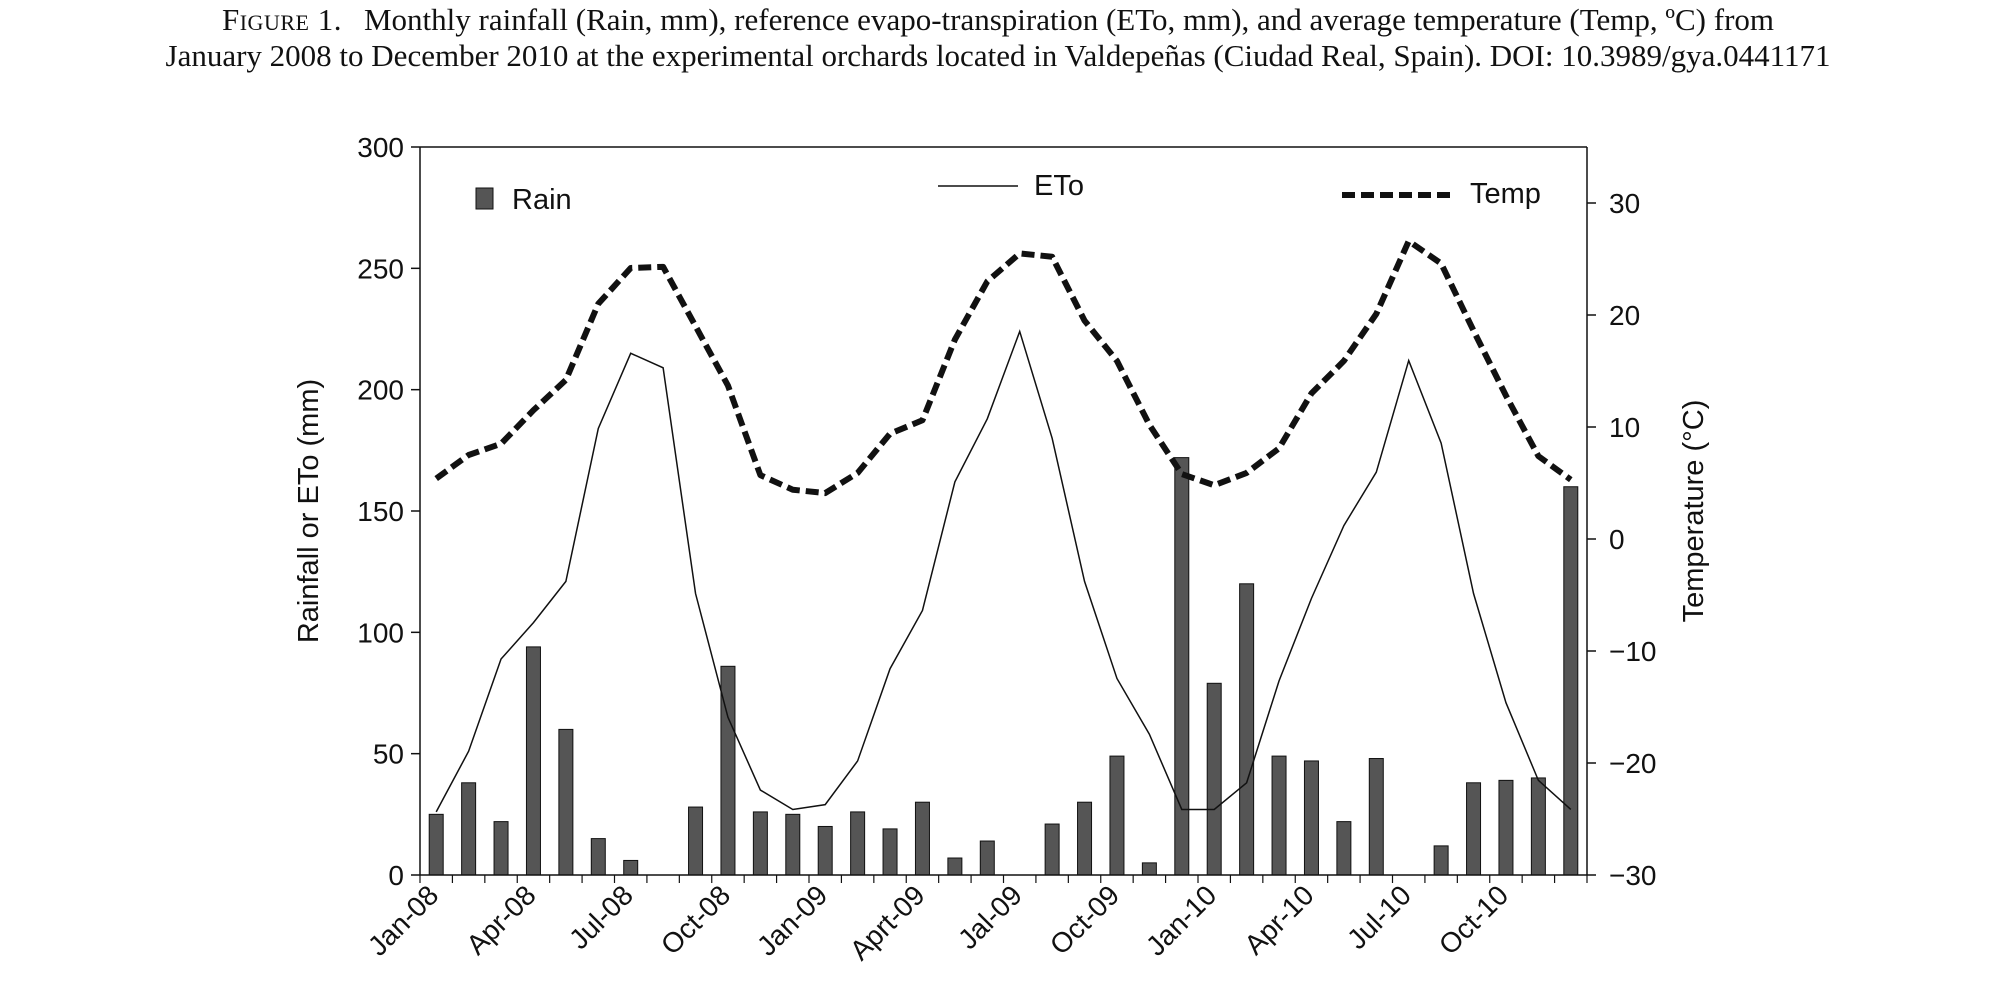  What do you see at coordinates (380, 268) in the screenshot?
I see `y-tick-label: 250` at bounding box center [380, 268].